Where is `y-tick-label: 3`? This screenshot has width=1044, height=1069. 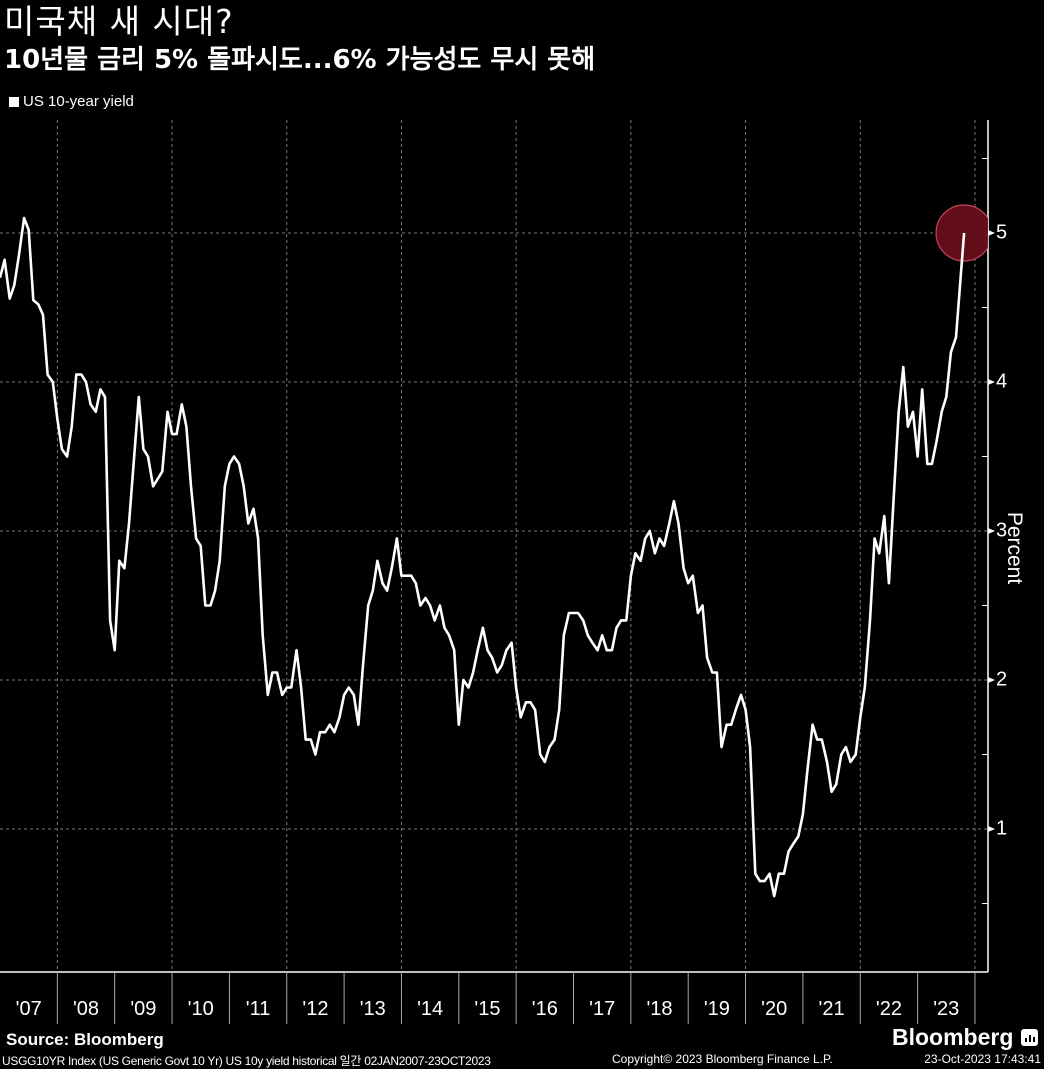 y-tick-label: 3 is located at coordinates (1002, 530).